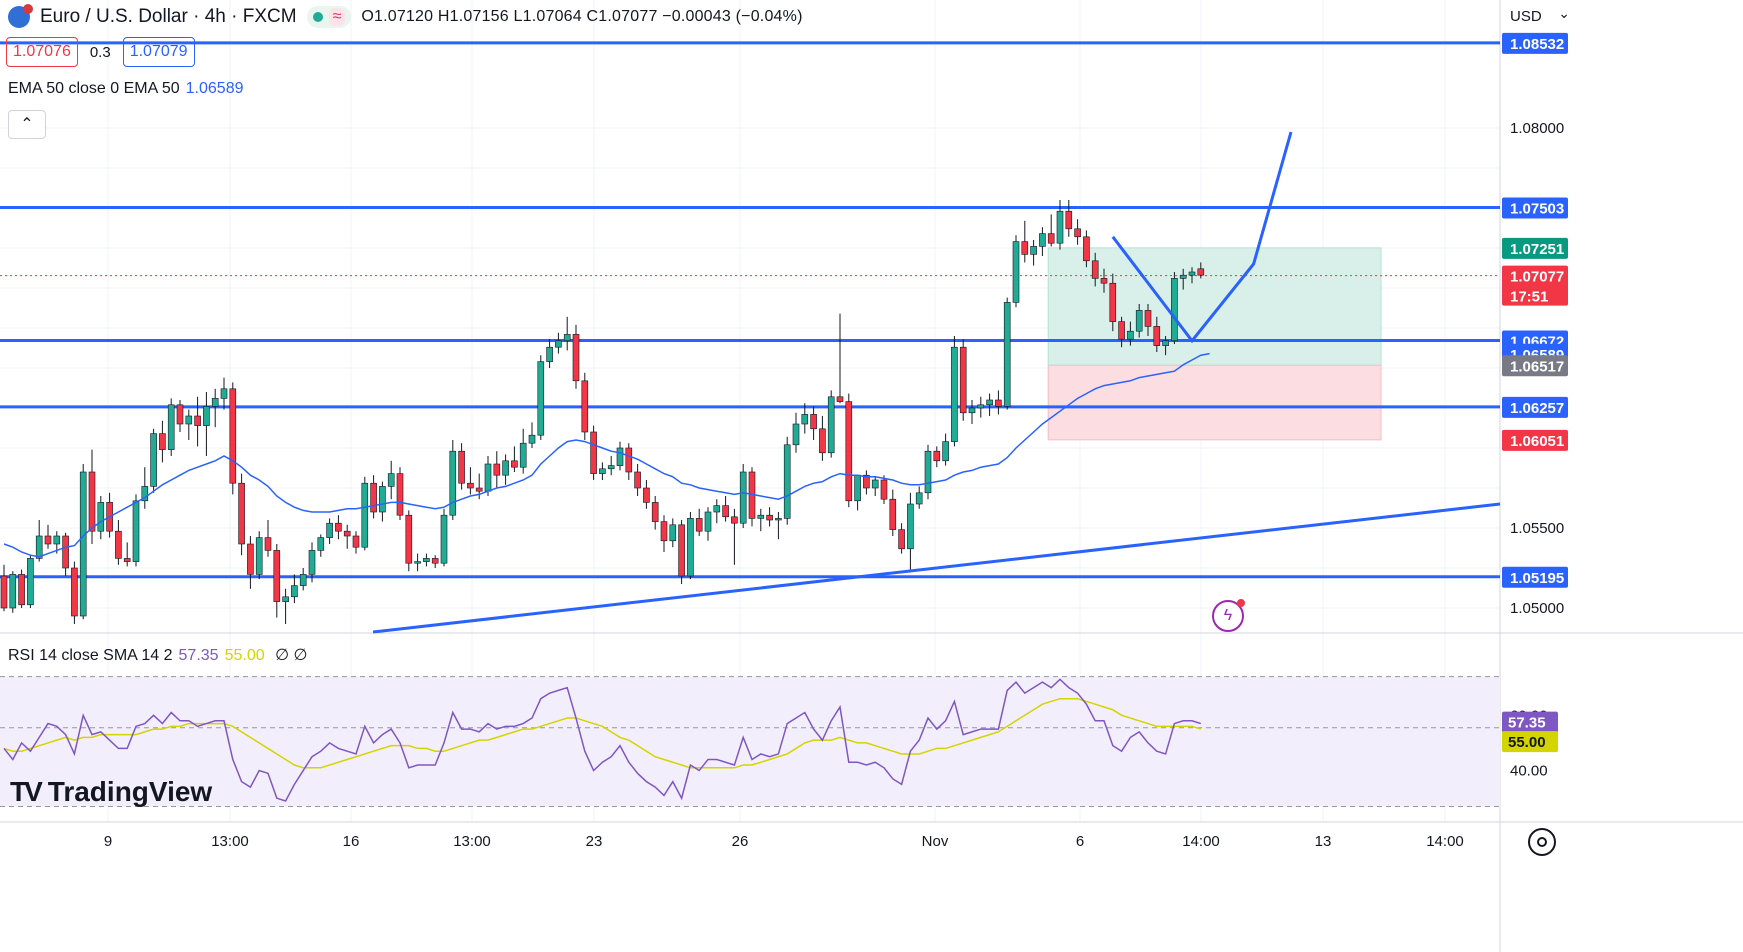  I want to click on ohlc-change: −0.00043 (−0.04%), so click(732, 16).